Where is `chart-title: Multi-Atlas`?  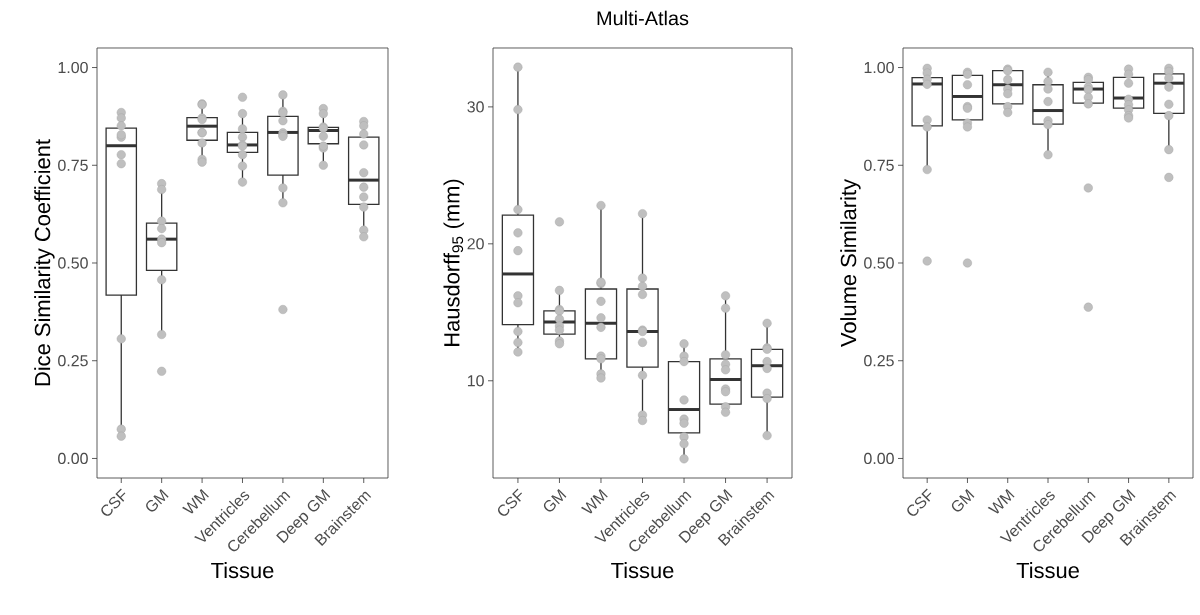
chart-title: Multi-Atlas is located at coordinates (643, 18).